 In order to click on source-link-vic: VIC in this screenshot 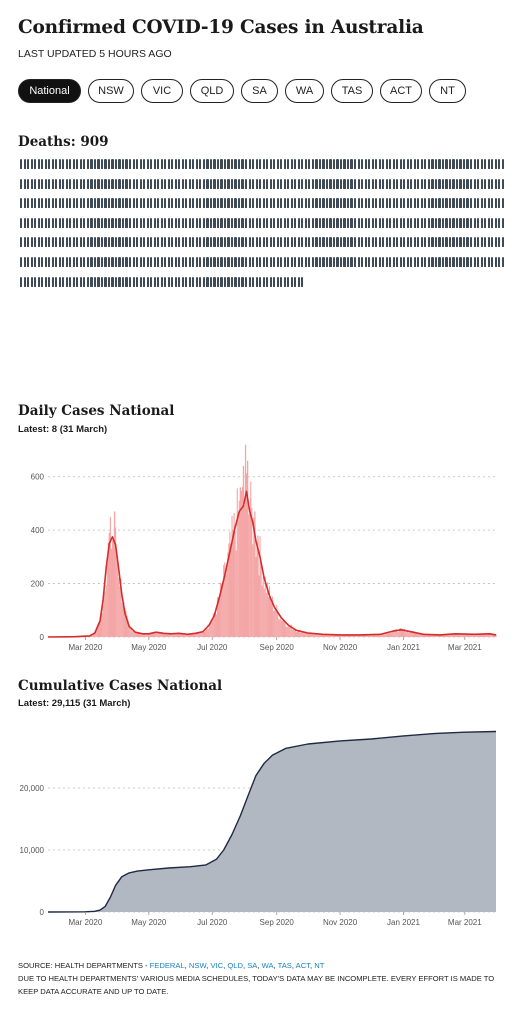, I will do `click(217, 965)`.